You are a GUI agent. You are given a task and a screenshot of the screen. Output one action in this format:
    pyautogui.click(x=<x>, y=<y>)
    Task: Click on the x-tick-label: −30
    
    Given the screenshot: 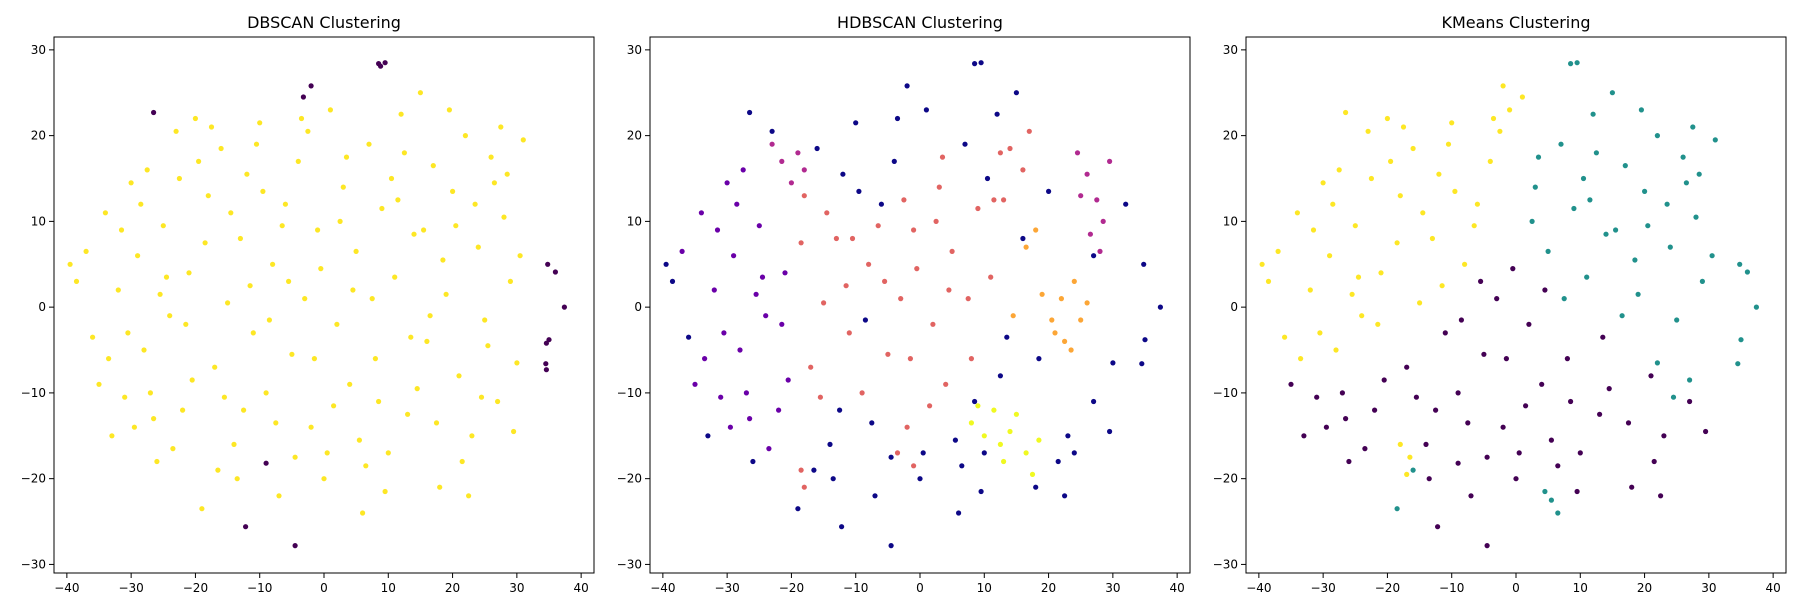 What is the action you would take?
    pyautogui.click(x=726, y=588)
    